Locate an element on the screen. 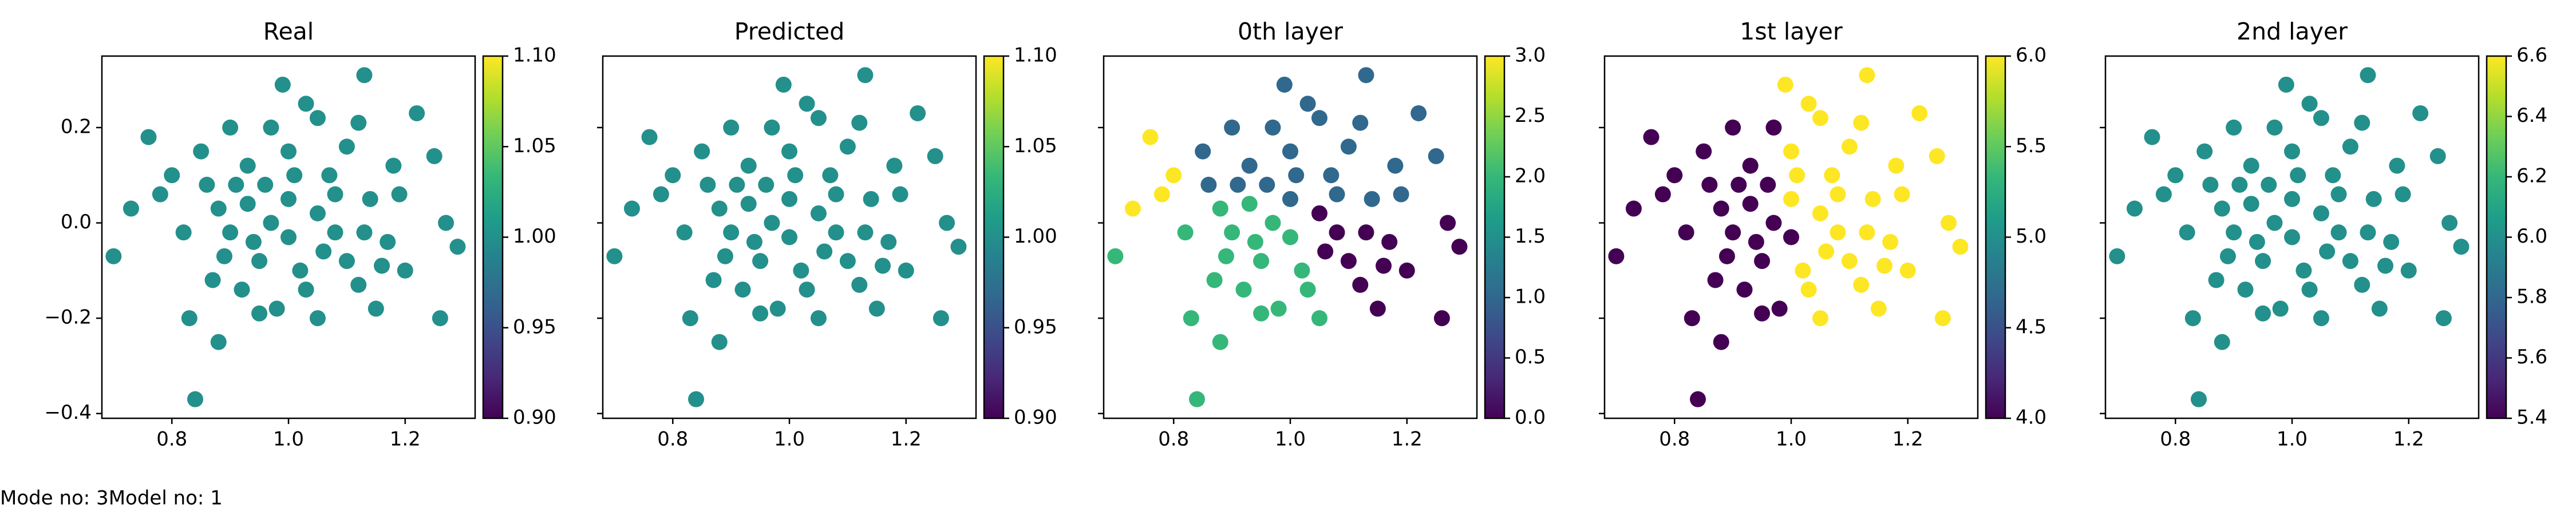 The image size is (2576, 515). colorbar-tick-label: 2.5 is located at coordinates (1530, 115).